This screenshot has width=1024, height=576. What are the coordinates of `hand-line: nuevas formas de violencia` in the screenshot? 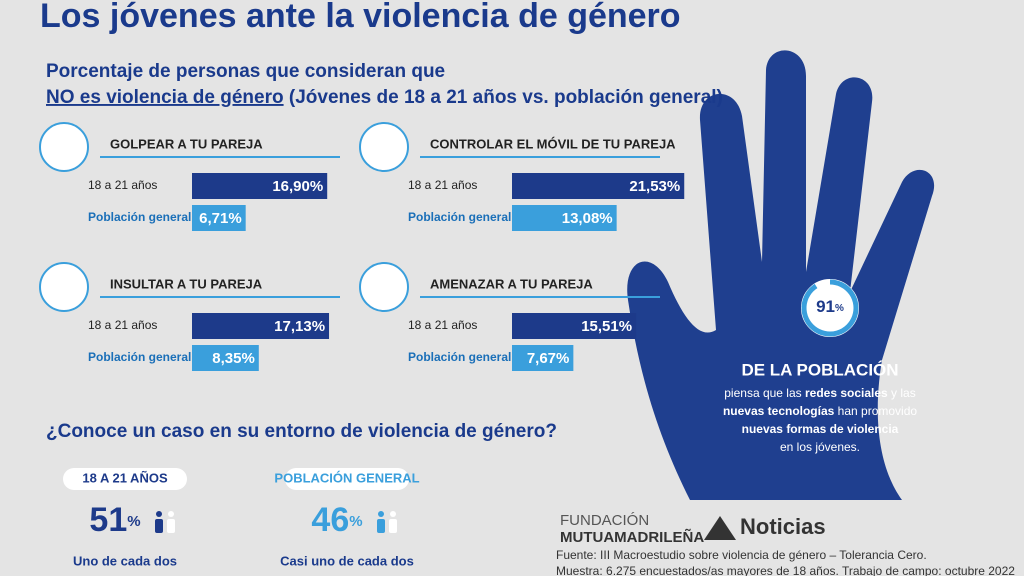 It's located at (820, 429).